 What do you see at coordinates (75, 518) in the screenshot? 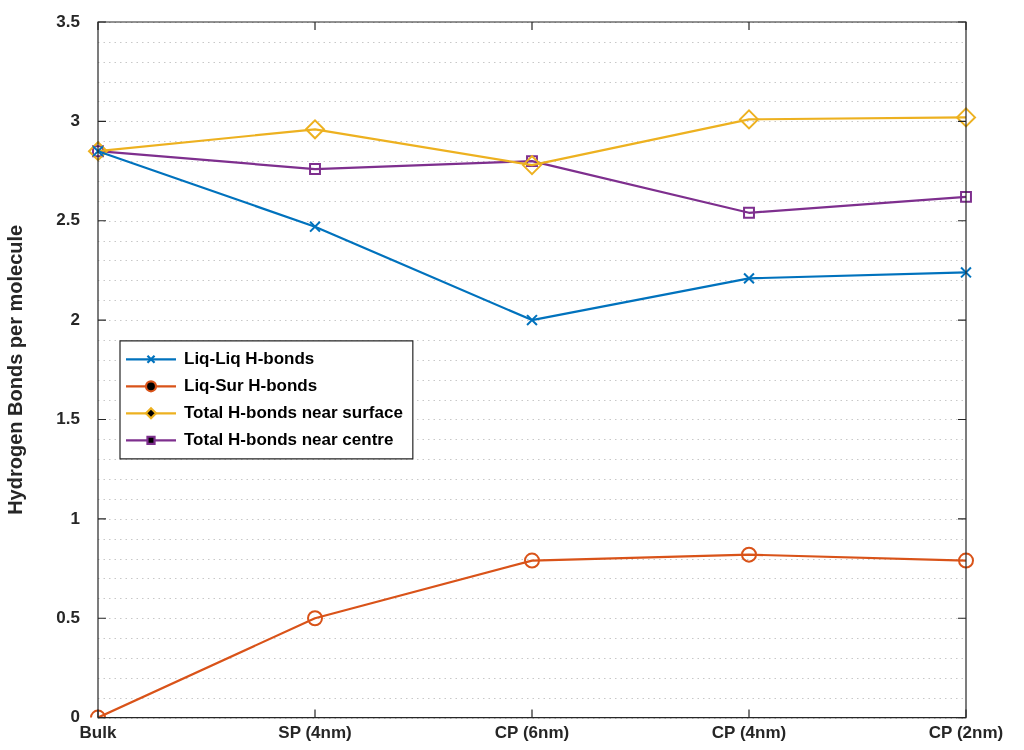
I see `y-tick-label: 1` at bounding box center [75, 518].